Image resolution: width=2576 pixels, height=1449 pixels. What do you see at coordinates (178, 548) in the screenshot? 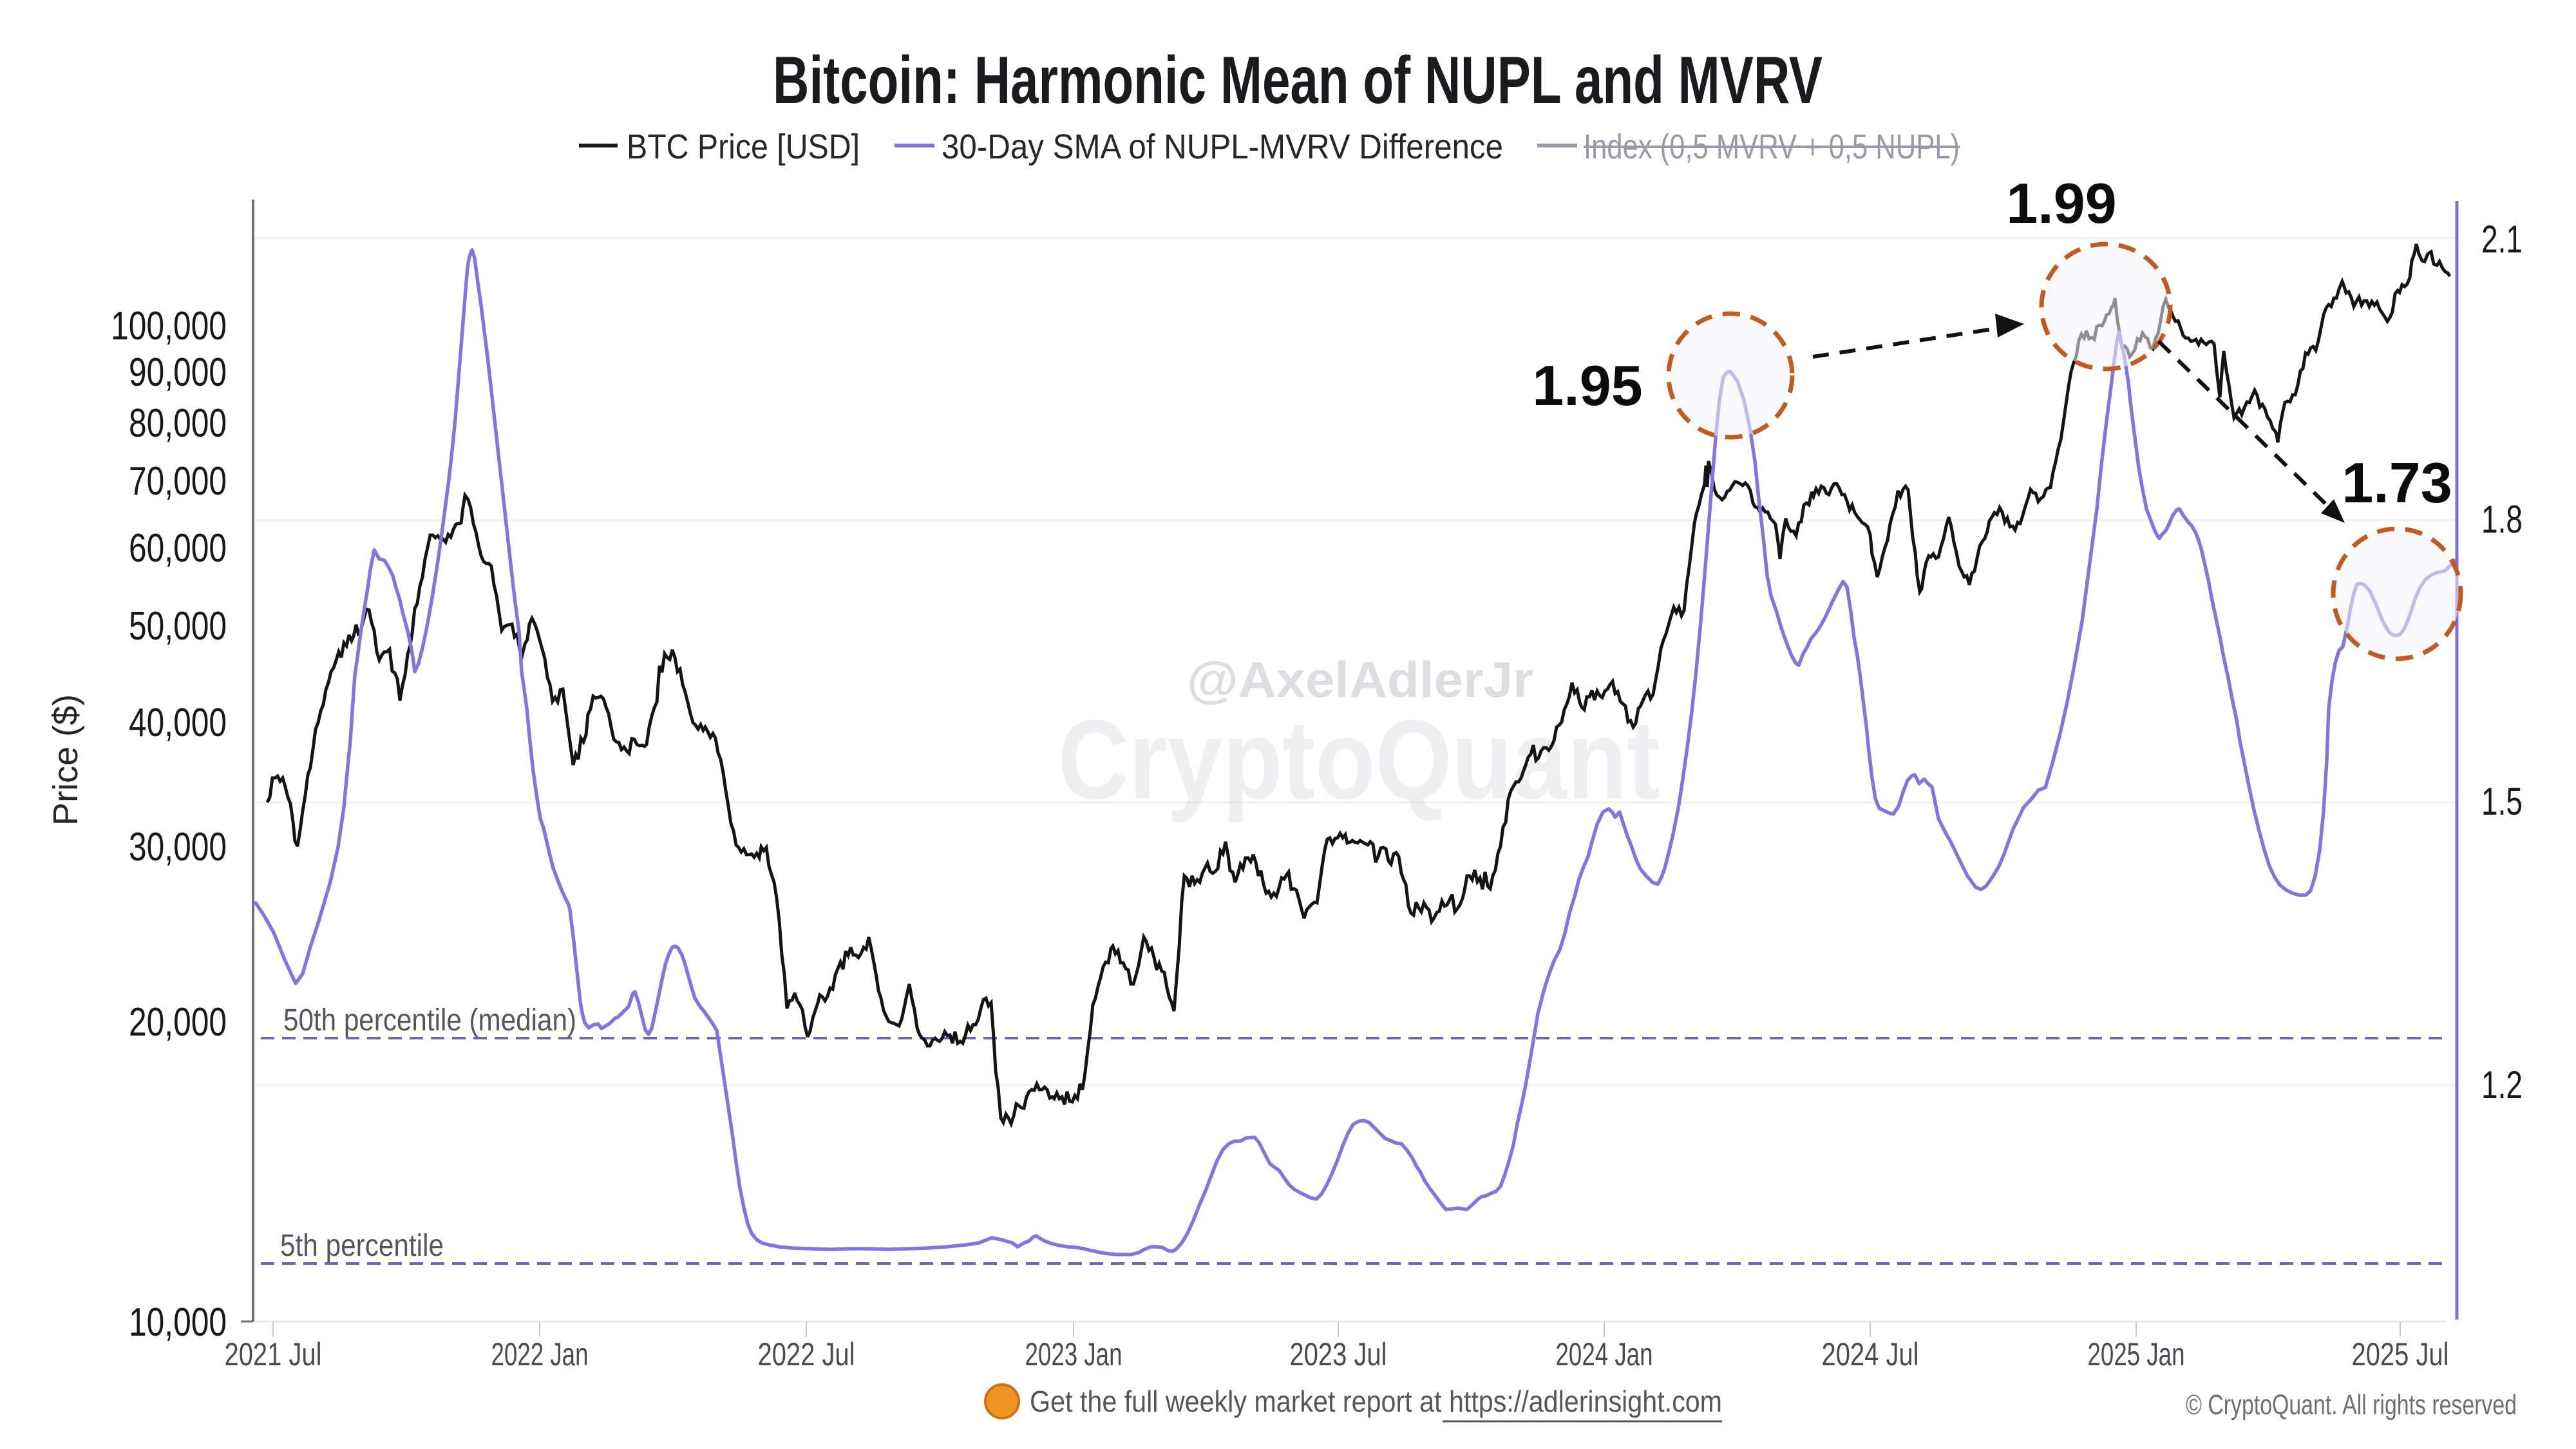
I see `svg-text: 60,000` at bounding box center [178, 548].